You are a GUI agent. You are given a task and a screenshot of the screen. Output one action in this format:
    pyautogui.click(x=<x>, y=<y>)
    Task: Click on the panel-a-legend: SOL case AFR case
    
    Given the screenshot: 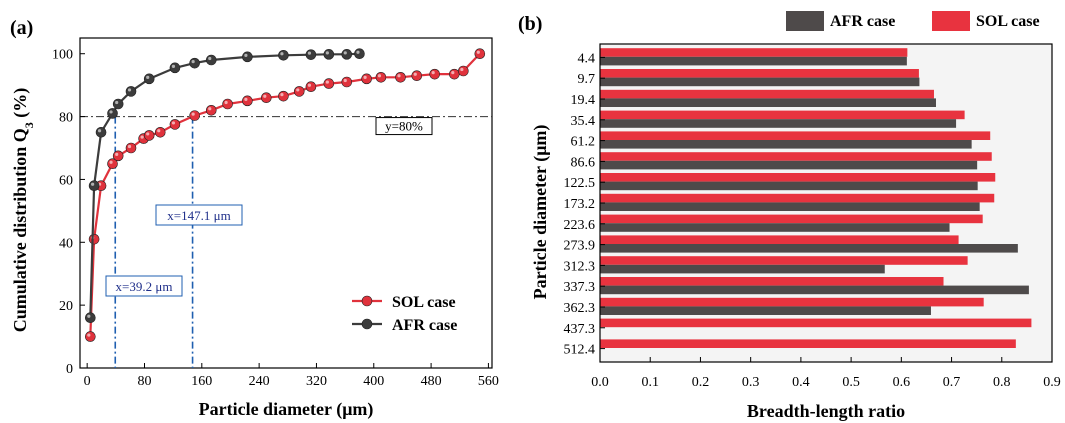 What is the action you would take?
    pyautogui.click(x=404, y=314)
    